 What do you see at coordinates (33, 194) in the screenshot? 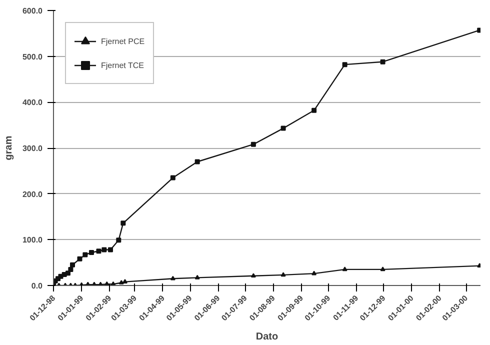
I see `y-tick-label: 200.0` at bounding box center [33, 194].